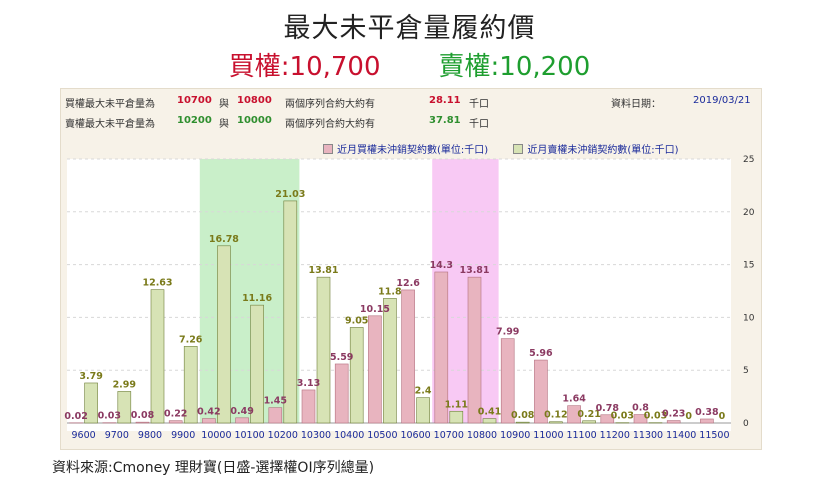 This screenshot has width=819, height=486. I want to click on chart-subtitle: 買權:10,700 賣權:10,200, so click(409, 64).